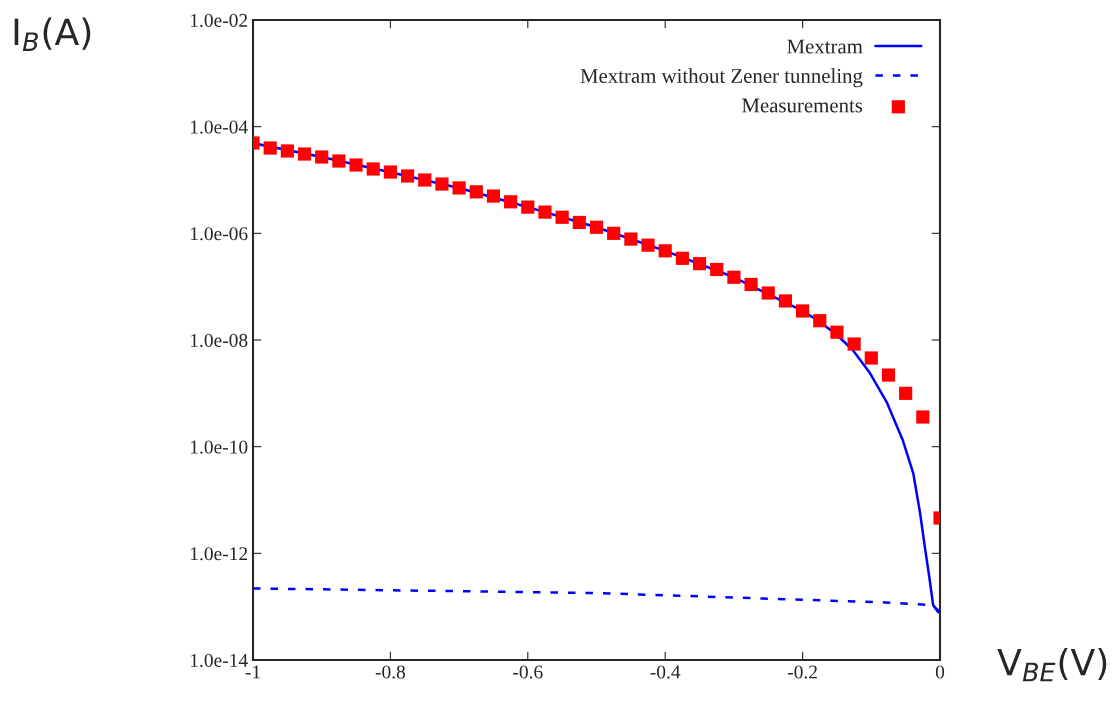  Describe the element at coordinates (721, 78) in the screenshot. I see `legend-label: Mextram without Zener tunneling` at that location.